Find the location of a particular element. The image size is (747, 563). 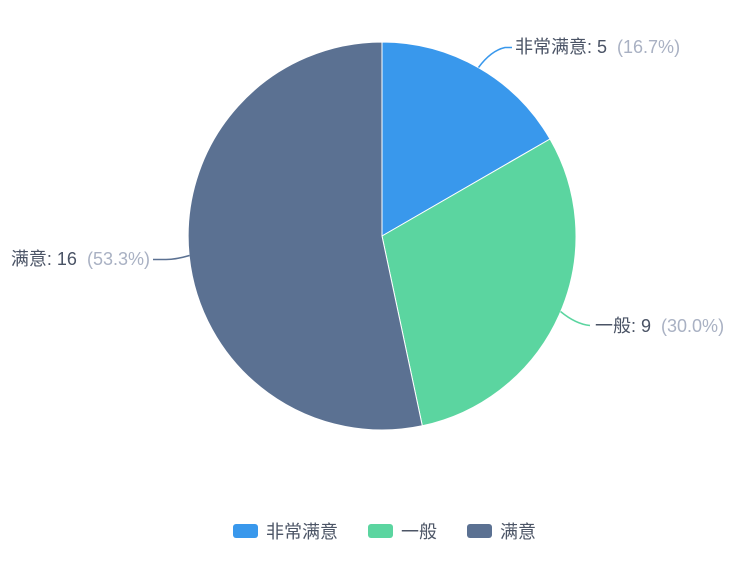

legend-item-satisfied: 满意 is located at coordinates (501, 531).